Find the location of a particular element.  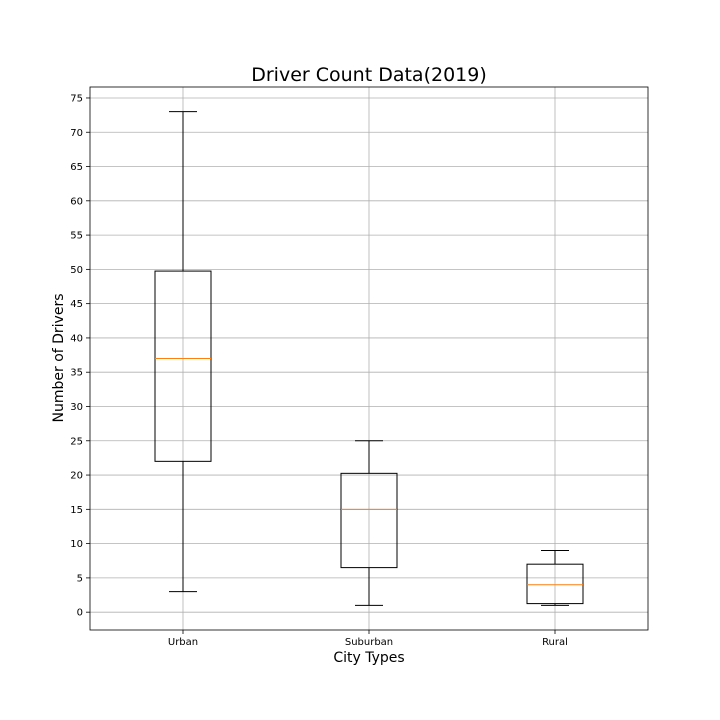

y-tick-label: 75 is located at coordinates (76, 98).